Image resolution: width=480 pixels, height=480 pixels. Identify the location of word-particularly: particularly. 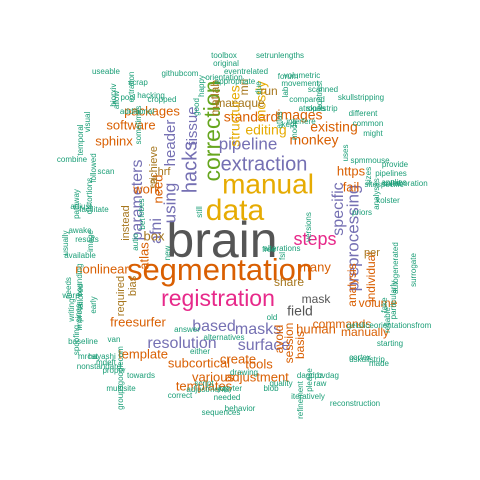
(393, 300).